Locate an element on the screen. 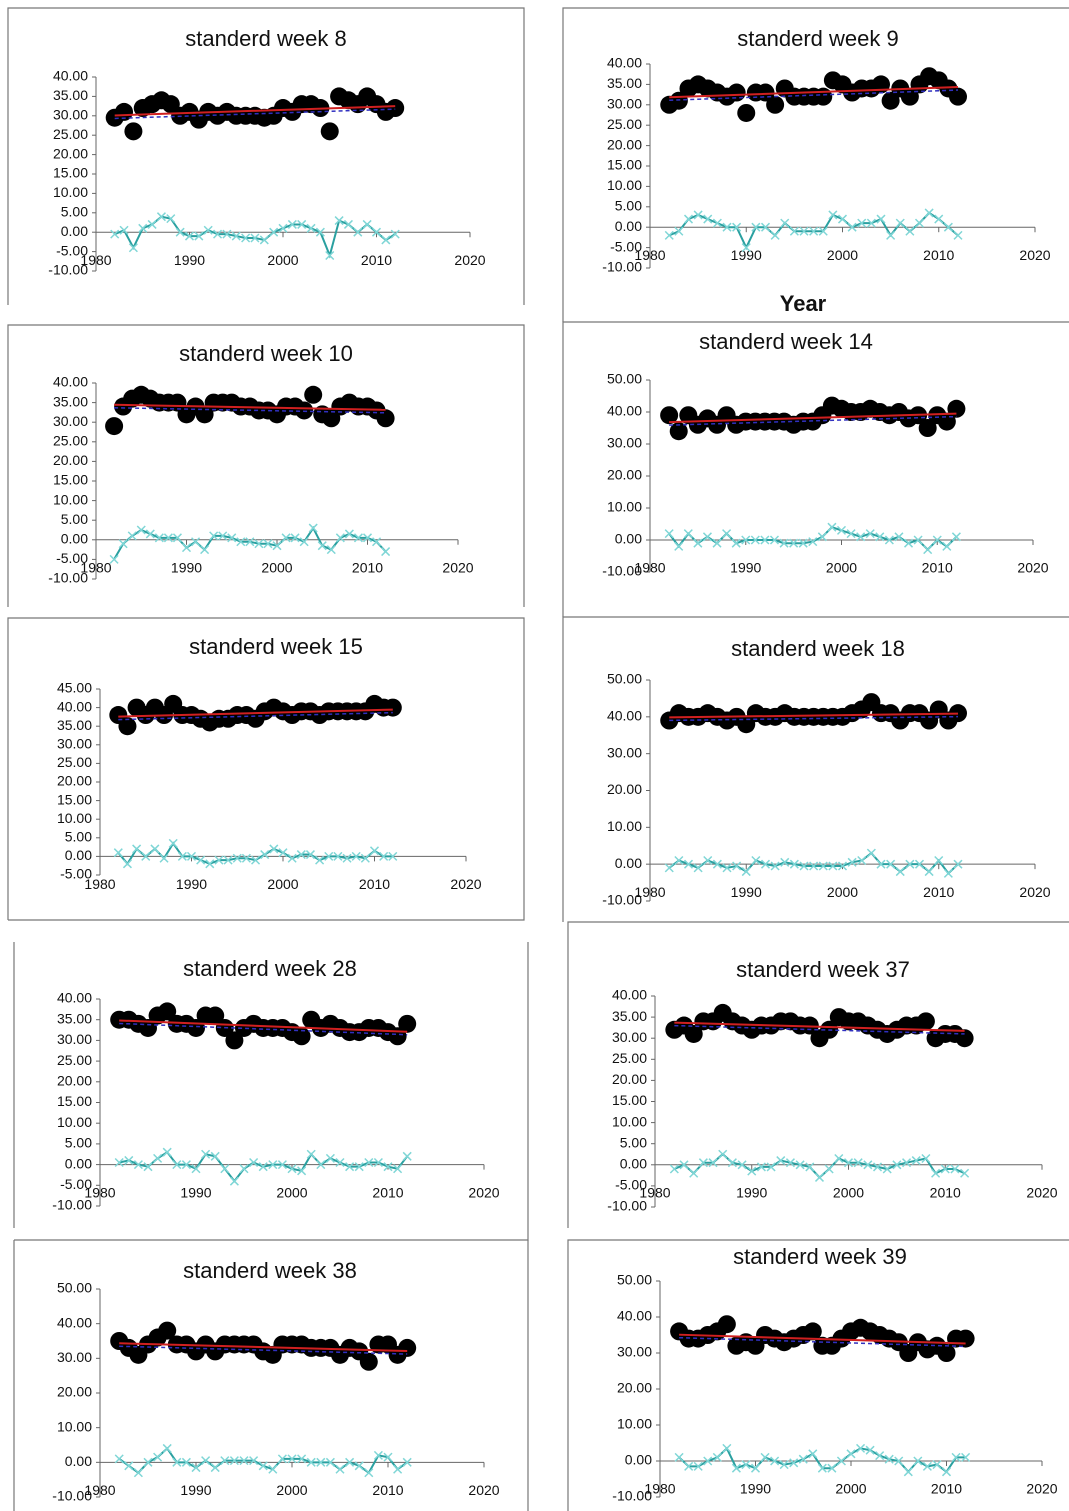  x-tick-label: 2010 is located at coordinates (946, 1489).